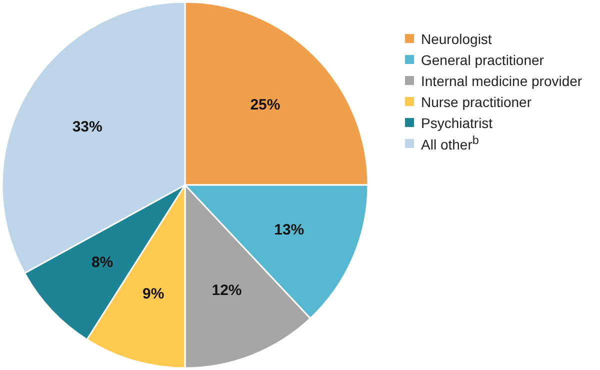 The width and height of the screenshot is (600, 370). Describe the element at coordinates (87, 127) in the screenshot. I see `data-label: 33%` at that location.